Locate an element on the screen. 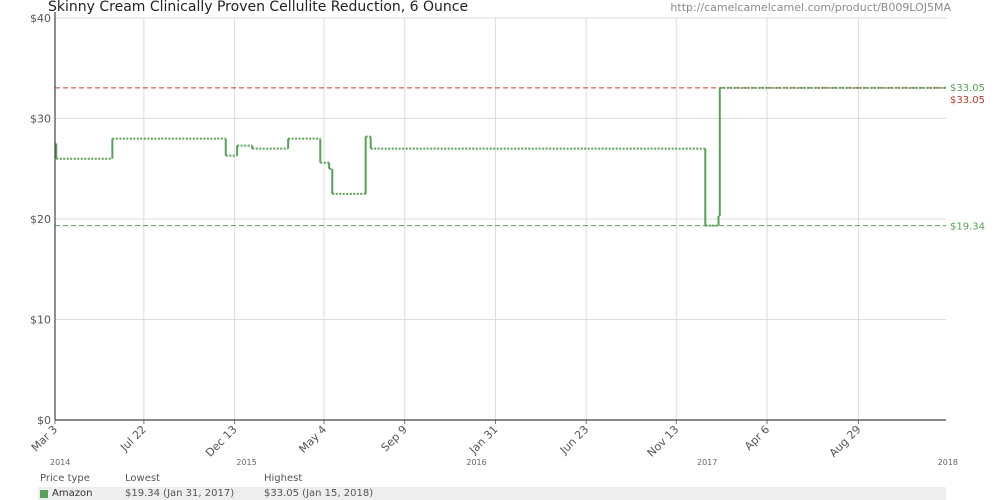 The image size is (1000, 500). x-tick-label: Nov 13 is located at coordinates (663, 441).